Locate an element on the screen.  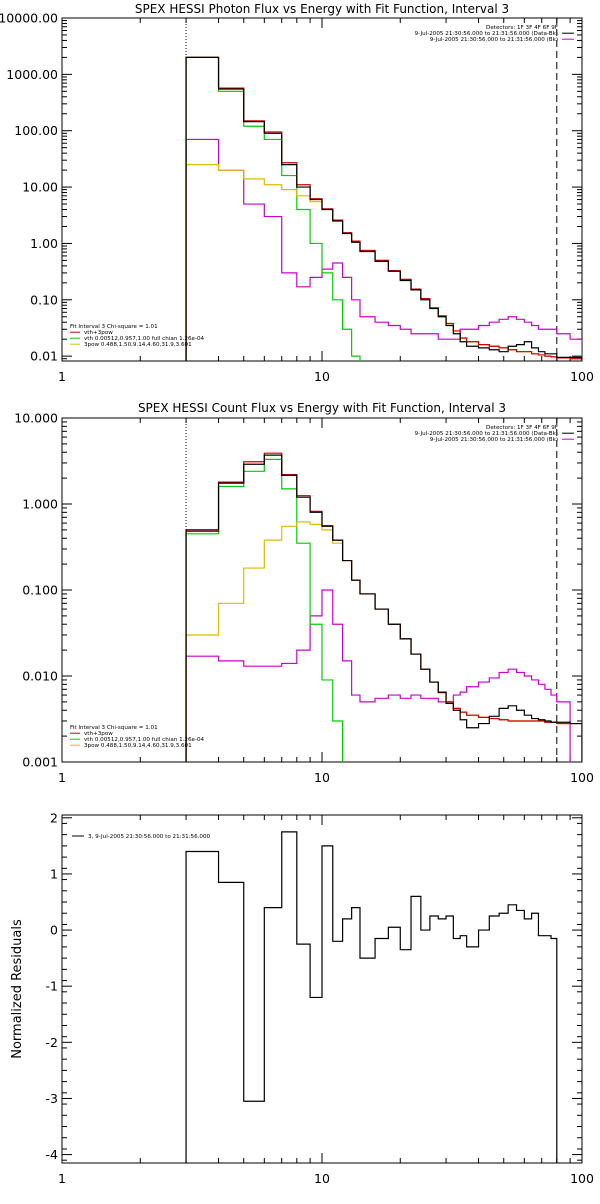
resid-xtick-label: 10 is located at coordinates (322, 1178).